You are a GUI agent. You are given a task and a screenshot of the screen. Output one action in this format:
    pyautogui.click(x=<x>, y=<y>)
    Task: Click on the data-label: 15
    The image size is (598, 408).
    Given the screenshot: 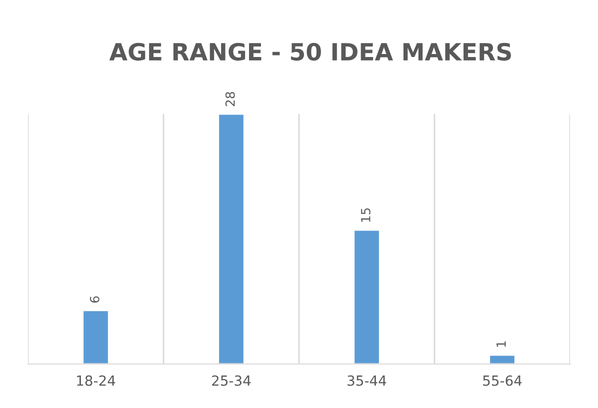 What is the action you would take?
    pyautogui.click(x=365, y=215)
    